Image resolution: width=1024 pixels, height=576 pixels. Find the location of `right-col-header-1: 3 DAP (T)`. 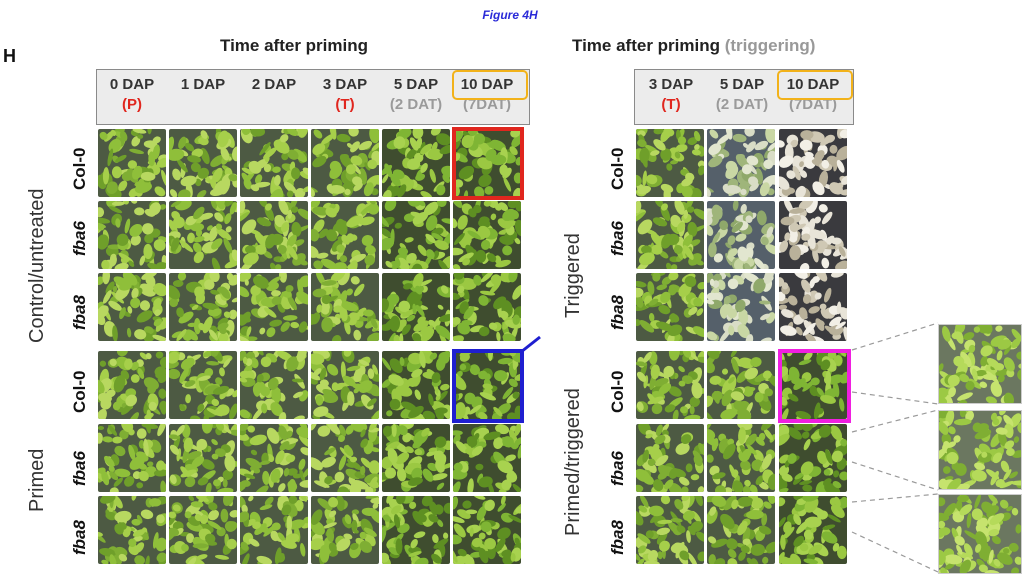

right-col-header-1: 3 DAP (T) is located at coordinates (671, 94).